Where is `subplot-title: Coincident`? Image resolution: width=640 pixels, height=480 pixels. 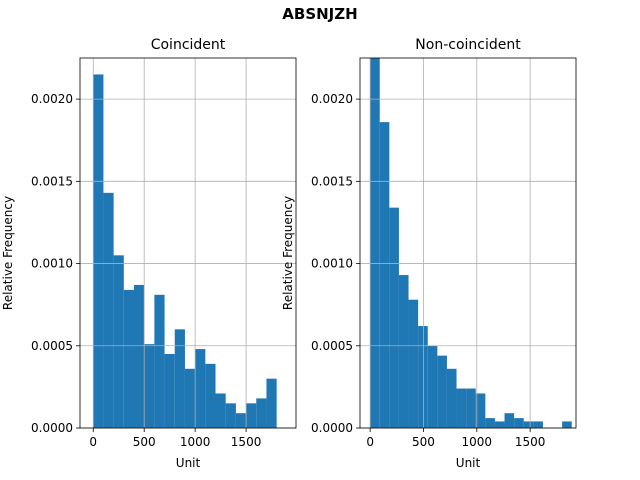
subplot-title: Coincident is located at coordinates (188, 45).